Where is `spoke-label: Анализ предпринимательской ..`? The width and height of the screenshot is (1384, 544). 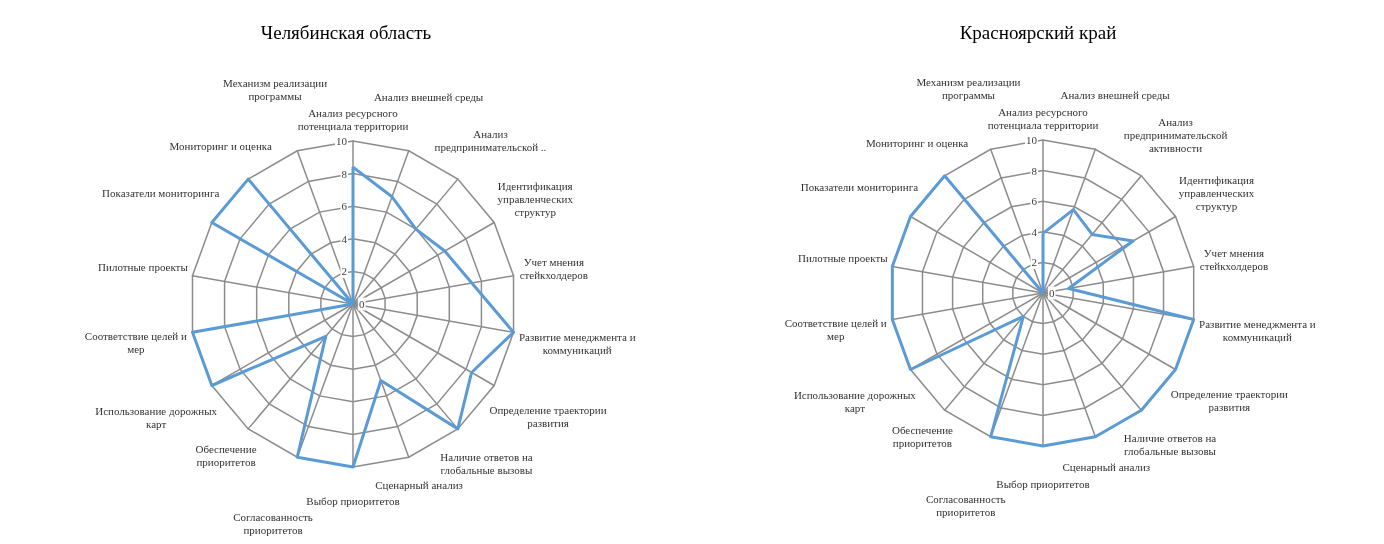 spoke-label: Анализ предпринимательской .. is located at coordinates (490, 140).